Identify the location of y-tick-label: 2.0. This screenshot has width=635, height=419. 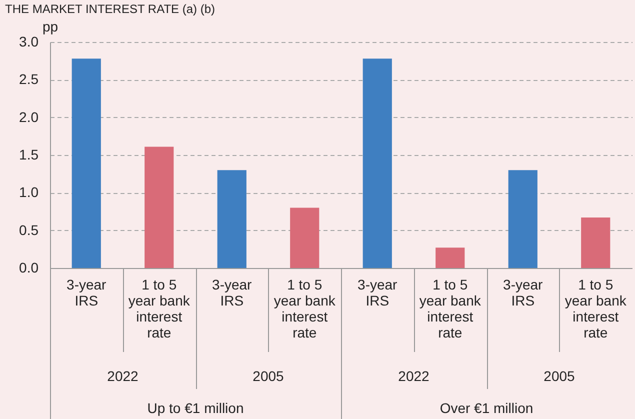
(29, 116).